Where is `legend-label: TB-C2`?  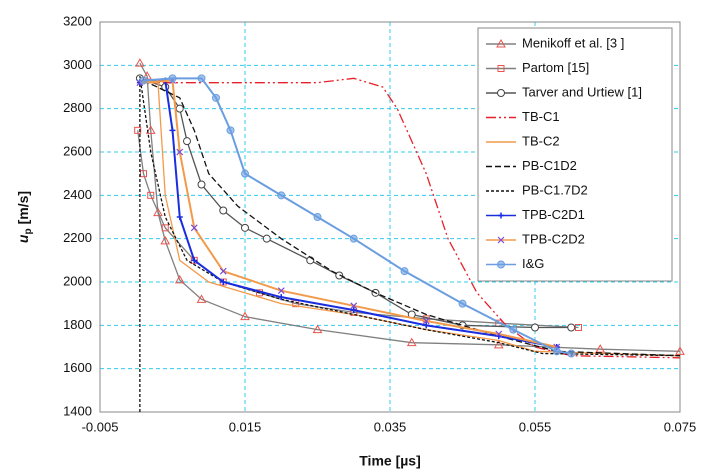 legend-label: TB-C2 is located at coordinates (541, 140).